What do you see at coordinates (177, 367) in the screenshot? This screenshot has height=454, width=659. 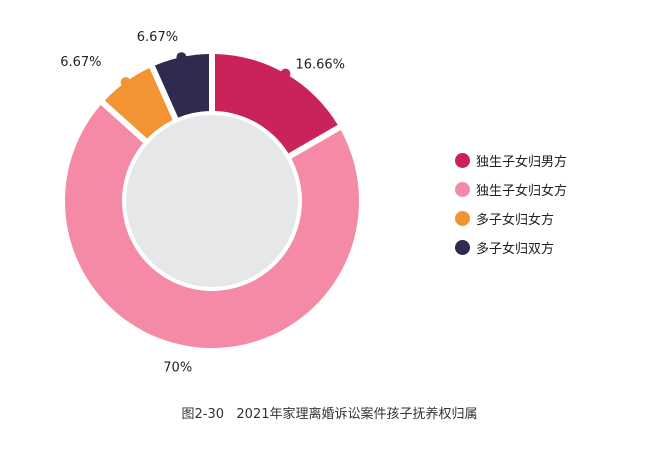 I see `value-label-2: 70%` at bounding box center [177, 367].